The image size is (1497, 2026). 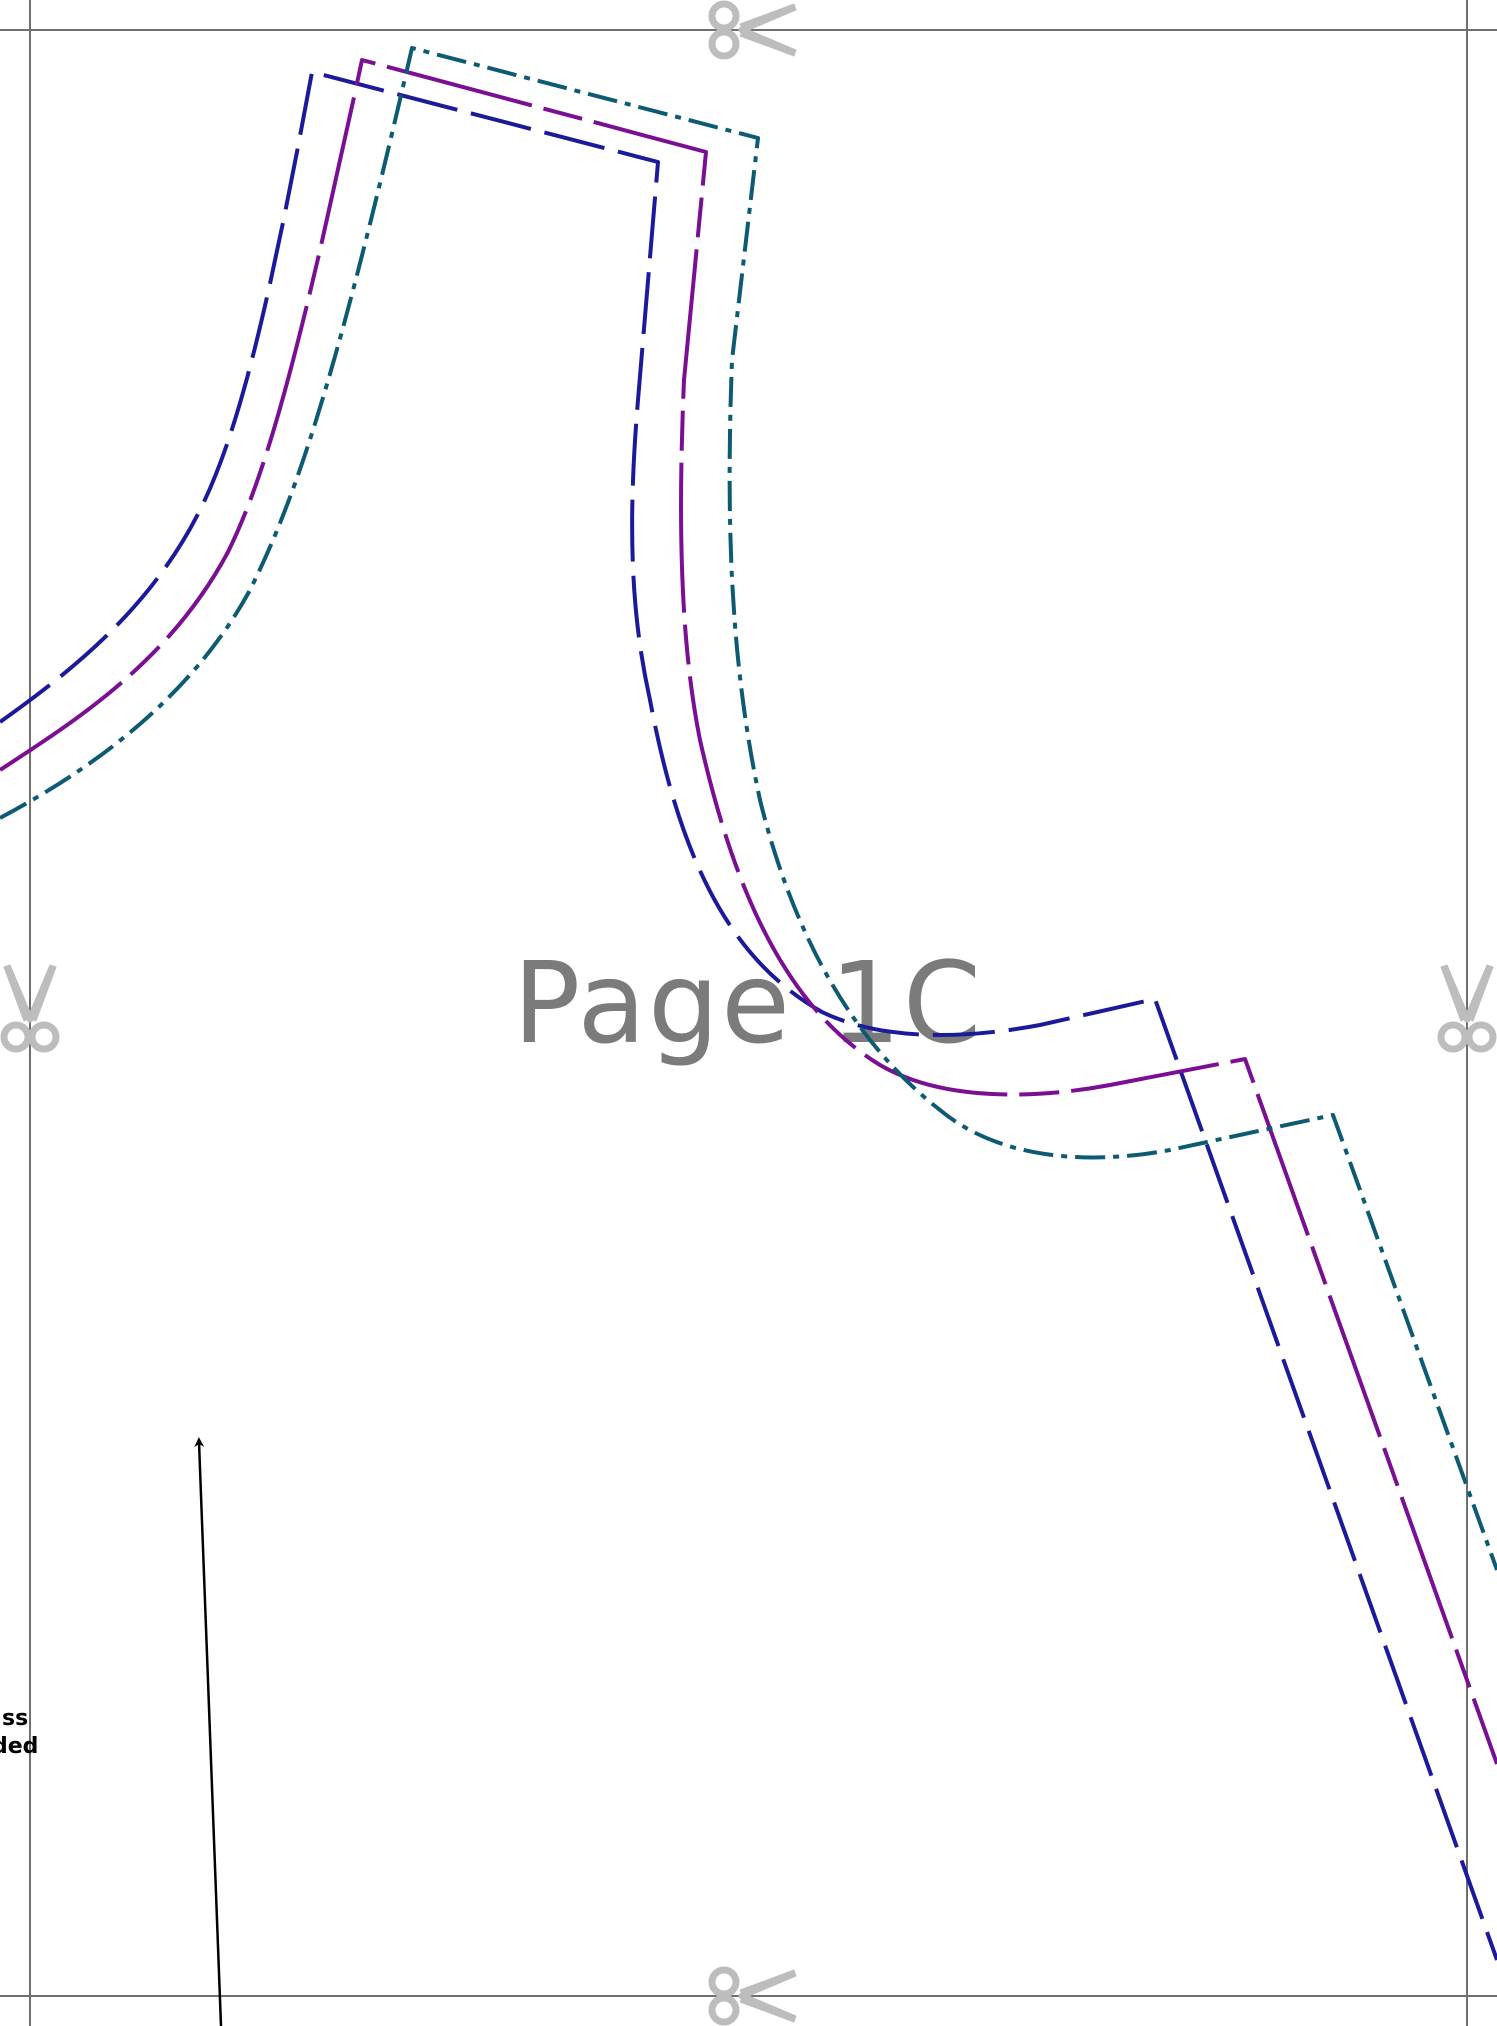 I want to click on note-line-2: ded, so click(x=19, y=1746).